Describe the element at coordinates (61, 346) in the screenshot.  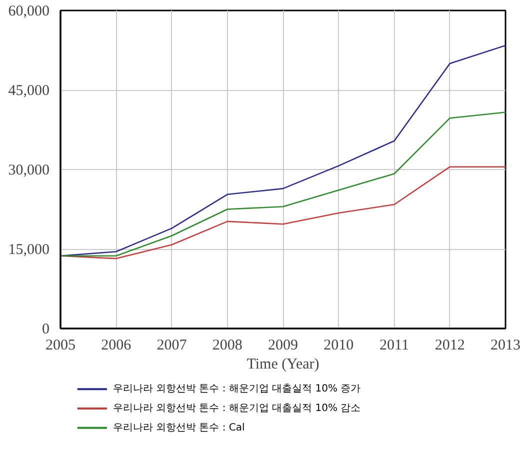
I see `x-tick-label: 2005` at that location.